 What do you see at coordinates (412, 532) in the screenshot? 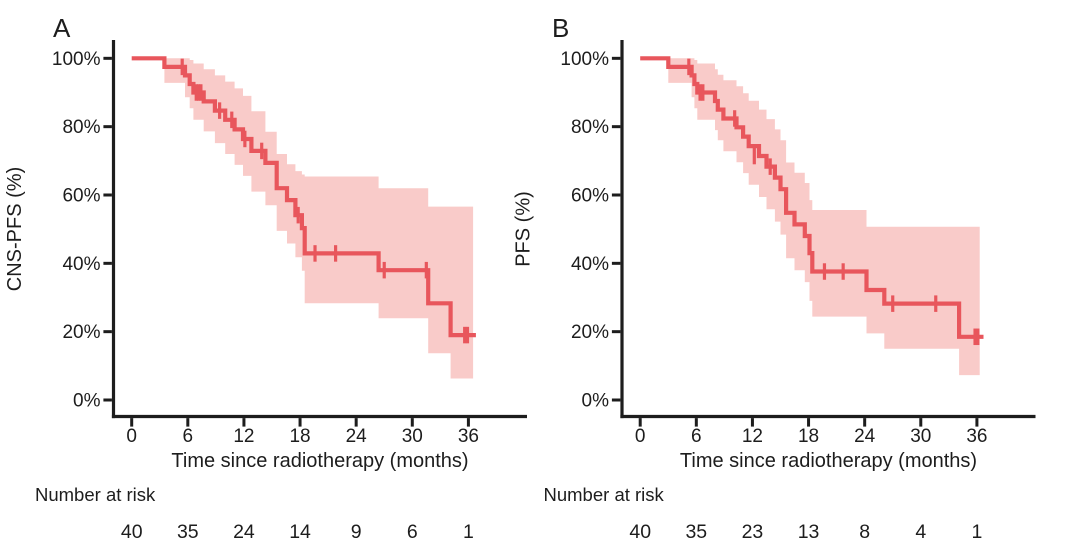
I see `risk-count: 6` at bounding box center [412, 532].